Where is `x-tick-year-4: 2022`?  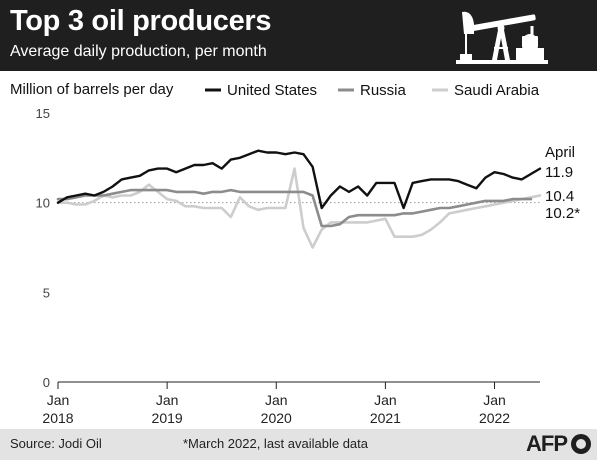 x-tick-year-4: 2022 is located at coordinates (494, 418).